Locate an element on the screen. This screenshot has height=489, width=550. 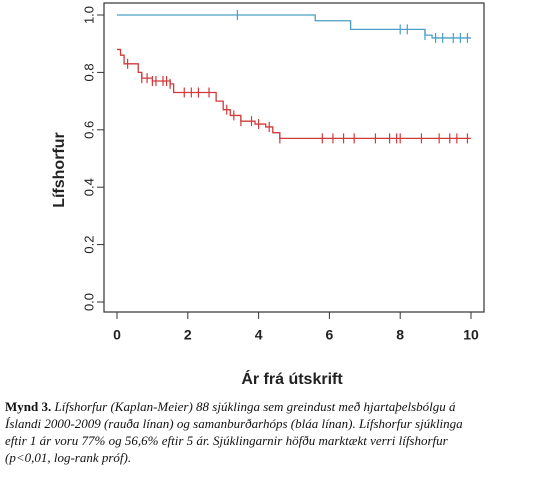
y-tick-label: 0.4 is located at coordinates (88, 187).